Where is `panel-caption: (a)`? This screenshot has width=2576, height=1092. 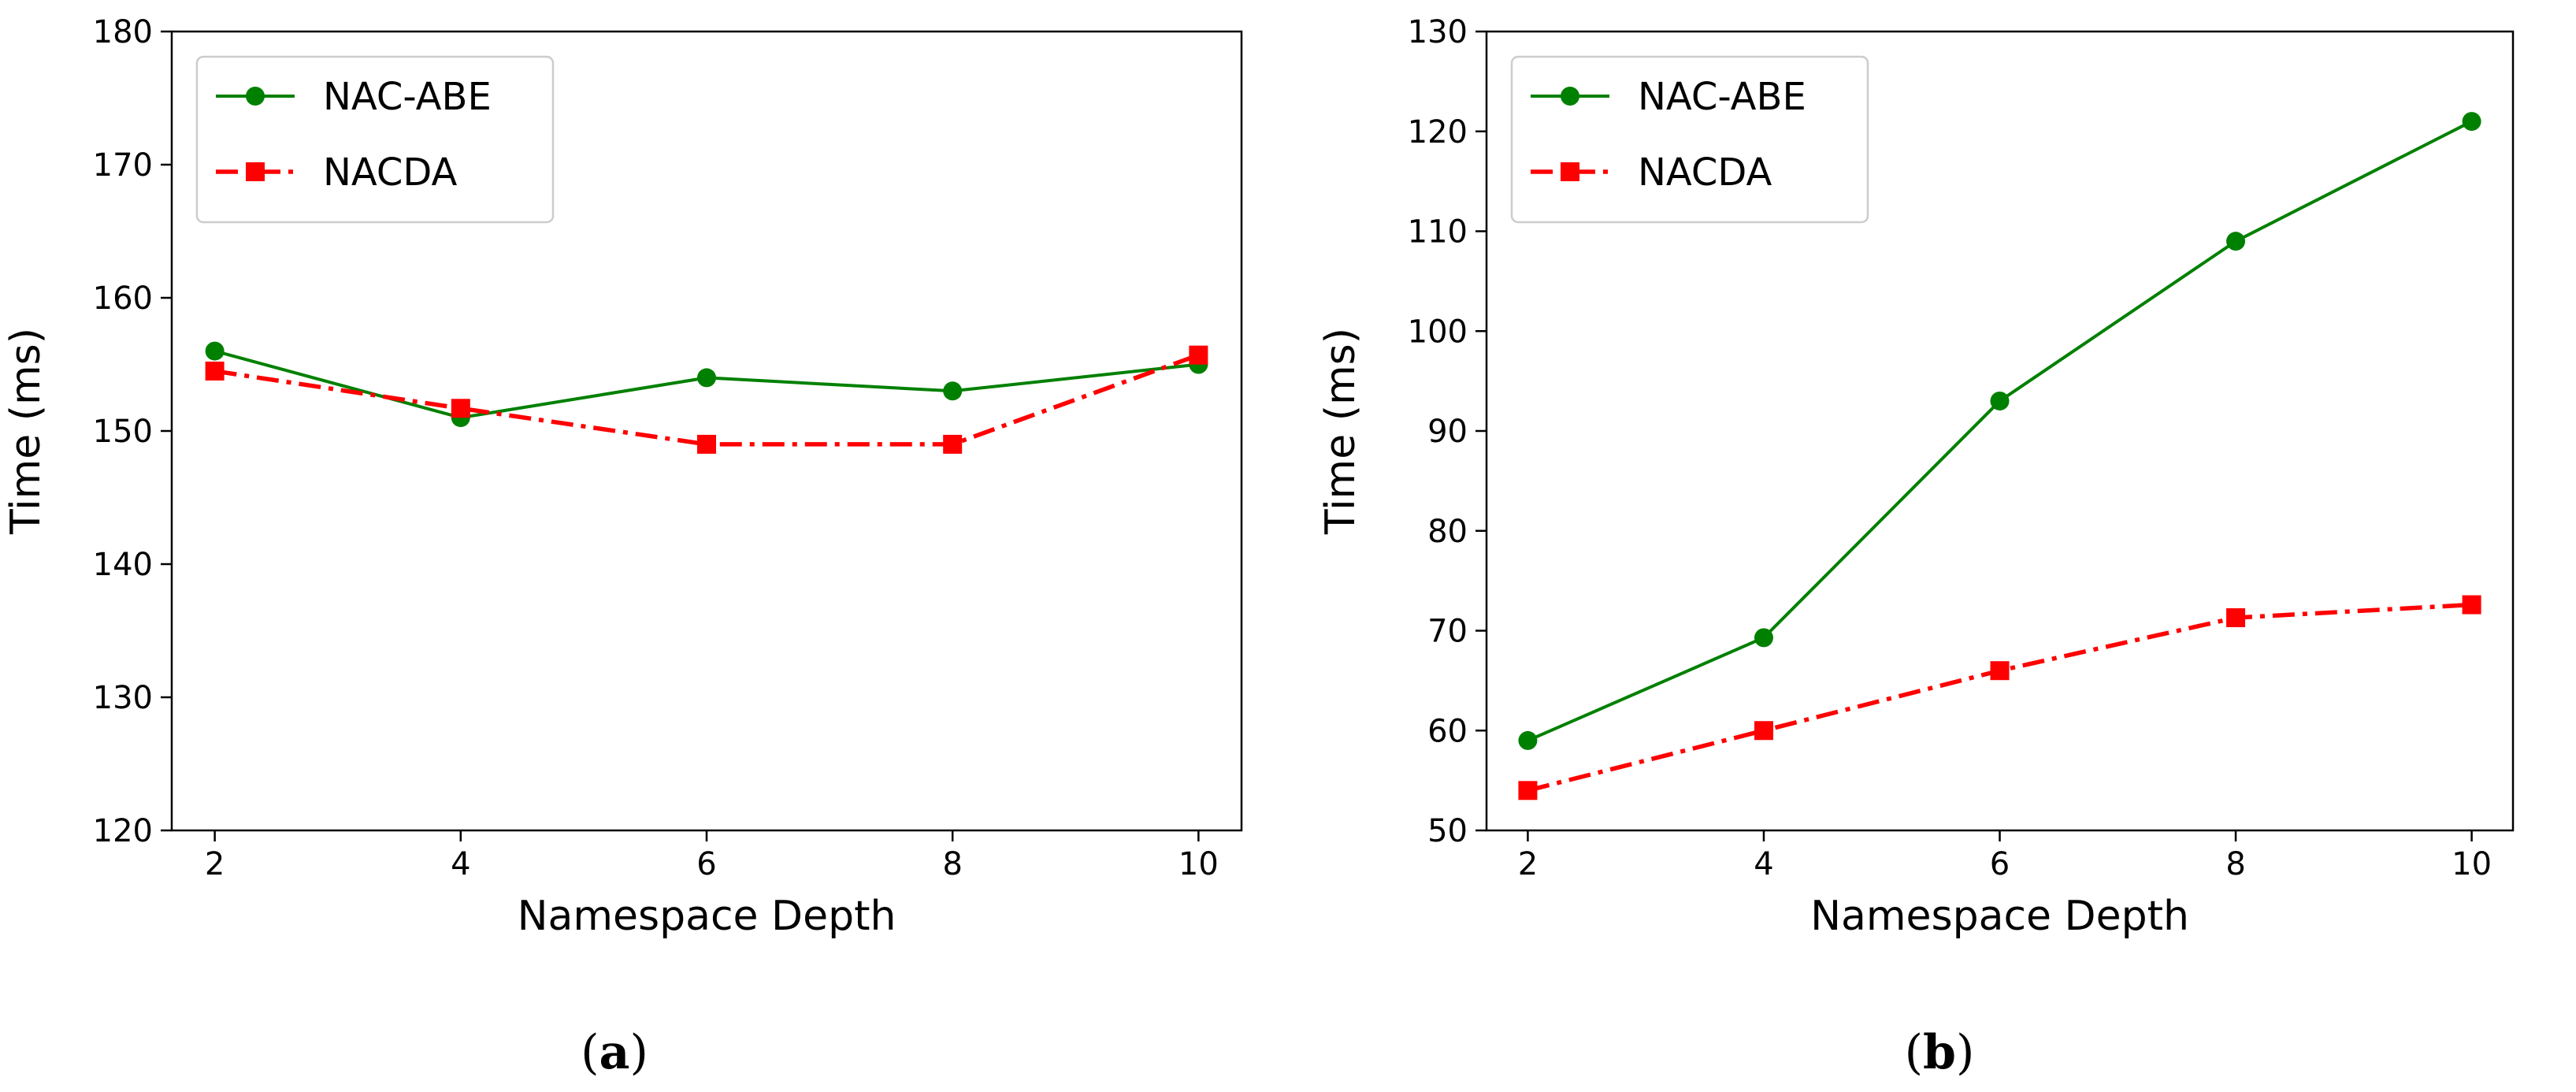 panel-caption: (a) is located at coordinates (614, 1052).